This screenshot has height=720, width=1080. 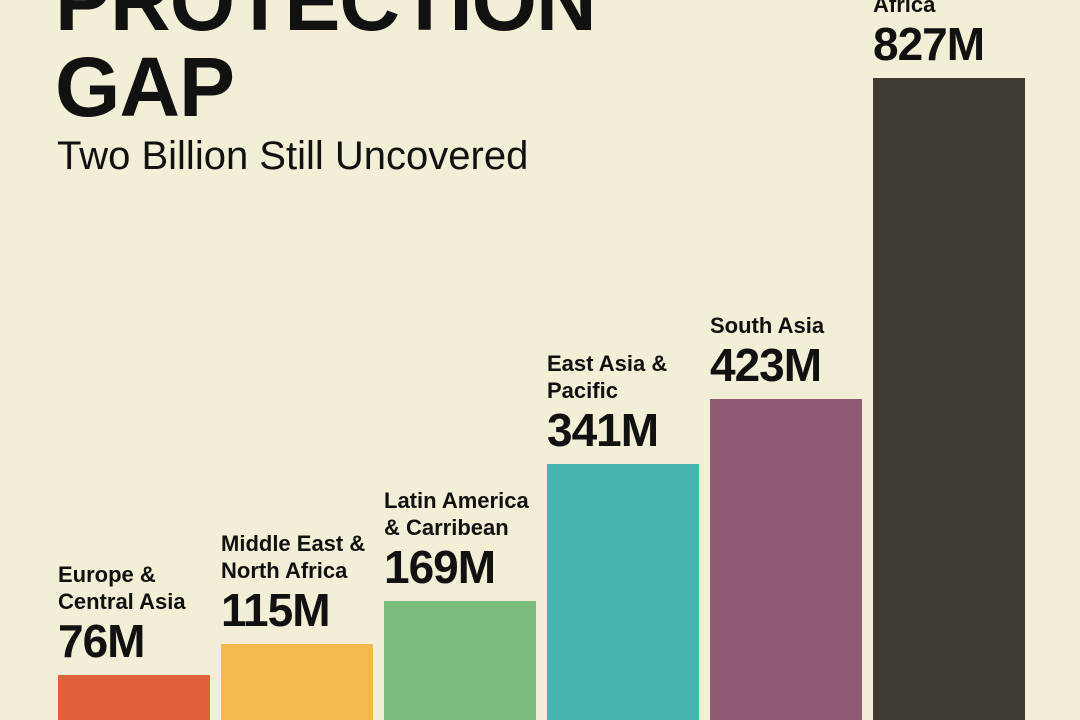 I want to click on category-label: Middle East & North Africa, so click(x=293, y=556).